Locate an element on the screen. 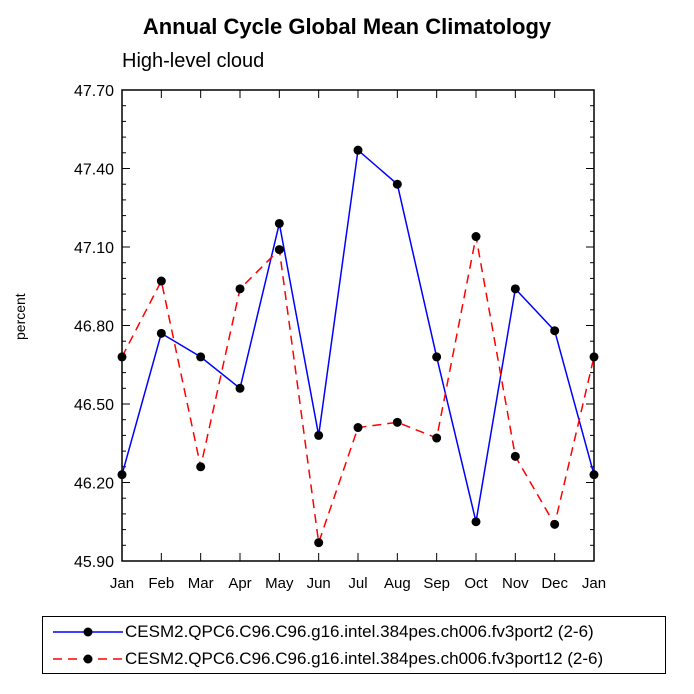  x-tick-label: Jul is located at coordinates (357, 583).